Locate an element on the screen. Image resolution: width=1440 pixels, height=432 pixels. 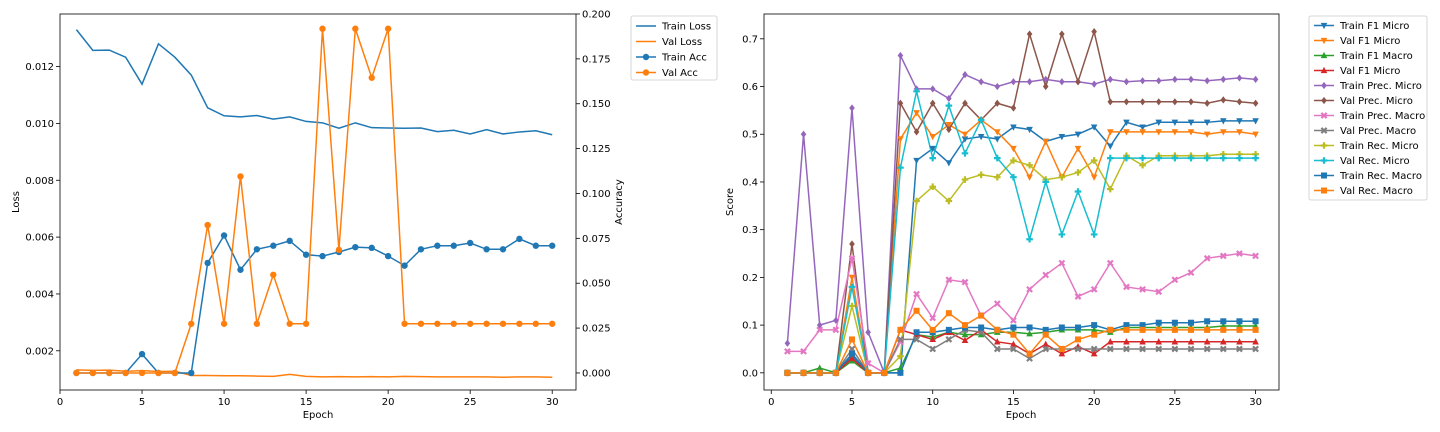
legend-label-val-acc: Val Acc is located at coordinates (680, 73).